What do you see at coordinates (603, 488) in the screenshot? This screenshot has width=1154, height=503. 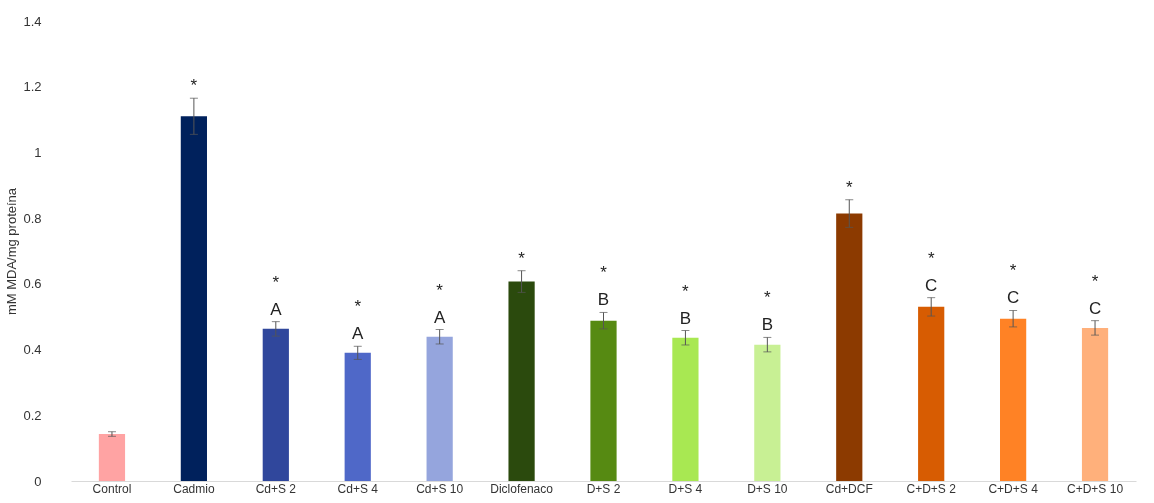 I see `x-tick-label: D+S 2` at bounding box center [603, 488].